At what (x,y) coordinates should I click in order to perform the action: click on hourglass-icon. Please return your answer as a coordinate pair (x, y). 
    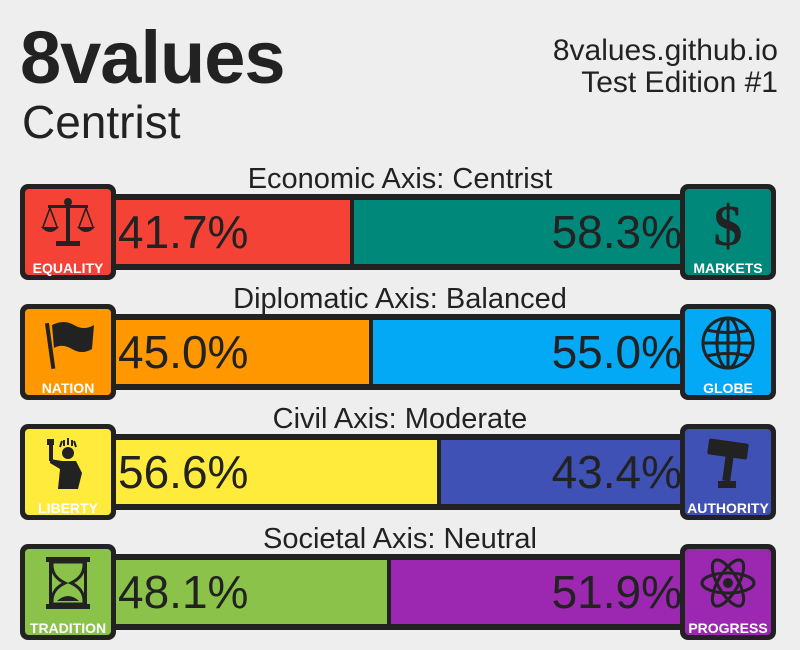
    Looking at the image, I should click on (68, 583).